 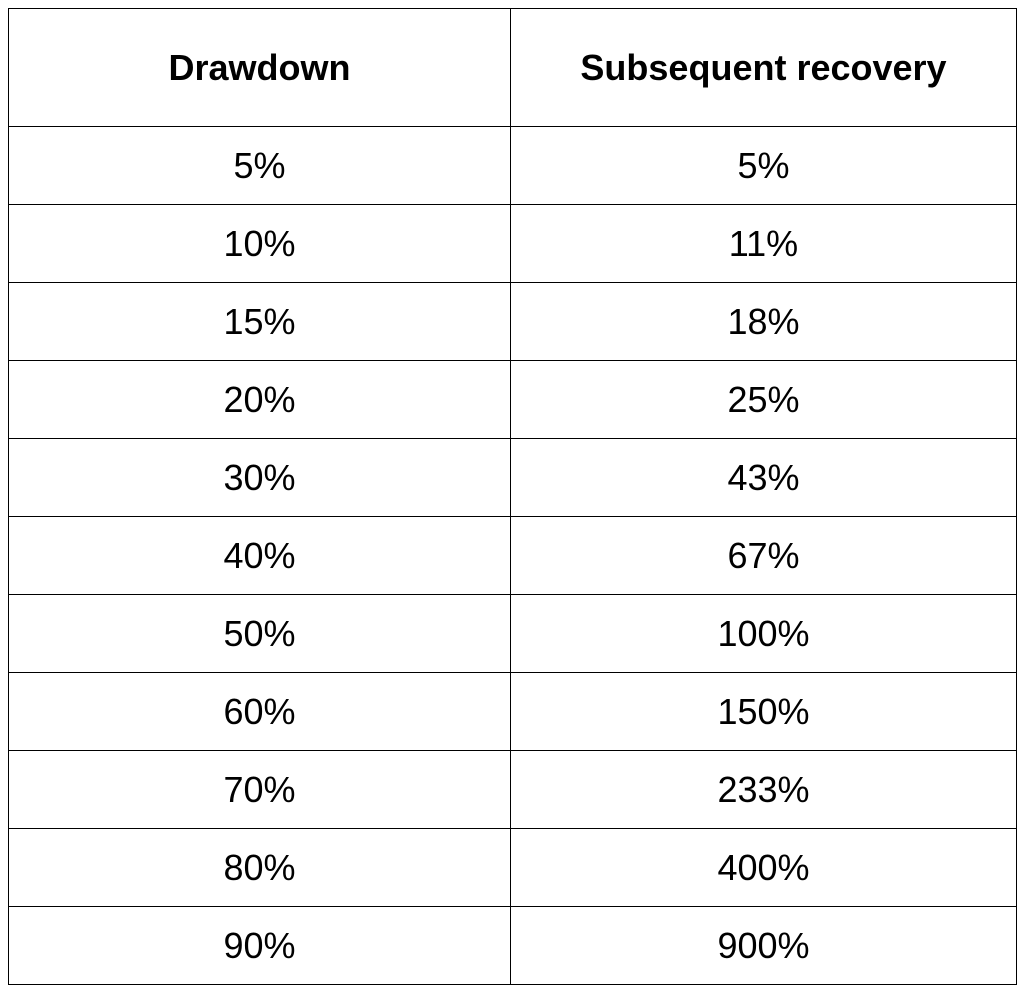 I want to click on table-cell: 15%, so click(x=259, y=321).